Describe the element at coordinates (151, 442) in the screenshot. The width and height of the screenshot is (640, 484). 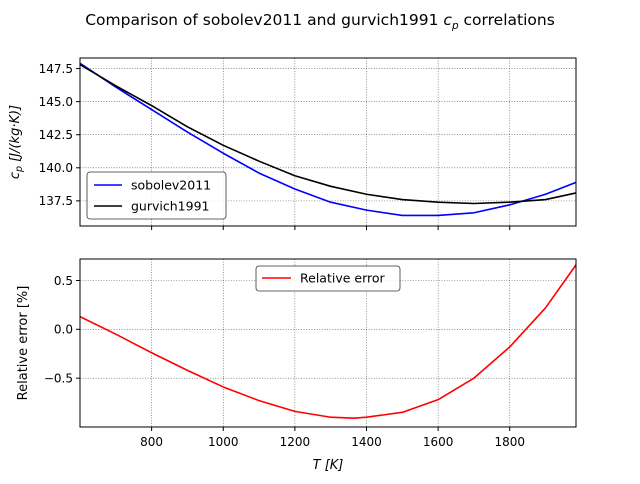
I see `x-tick-label: 800` at that location.